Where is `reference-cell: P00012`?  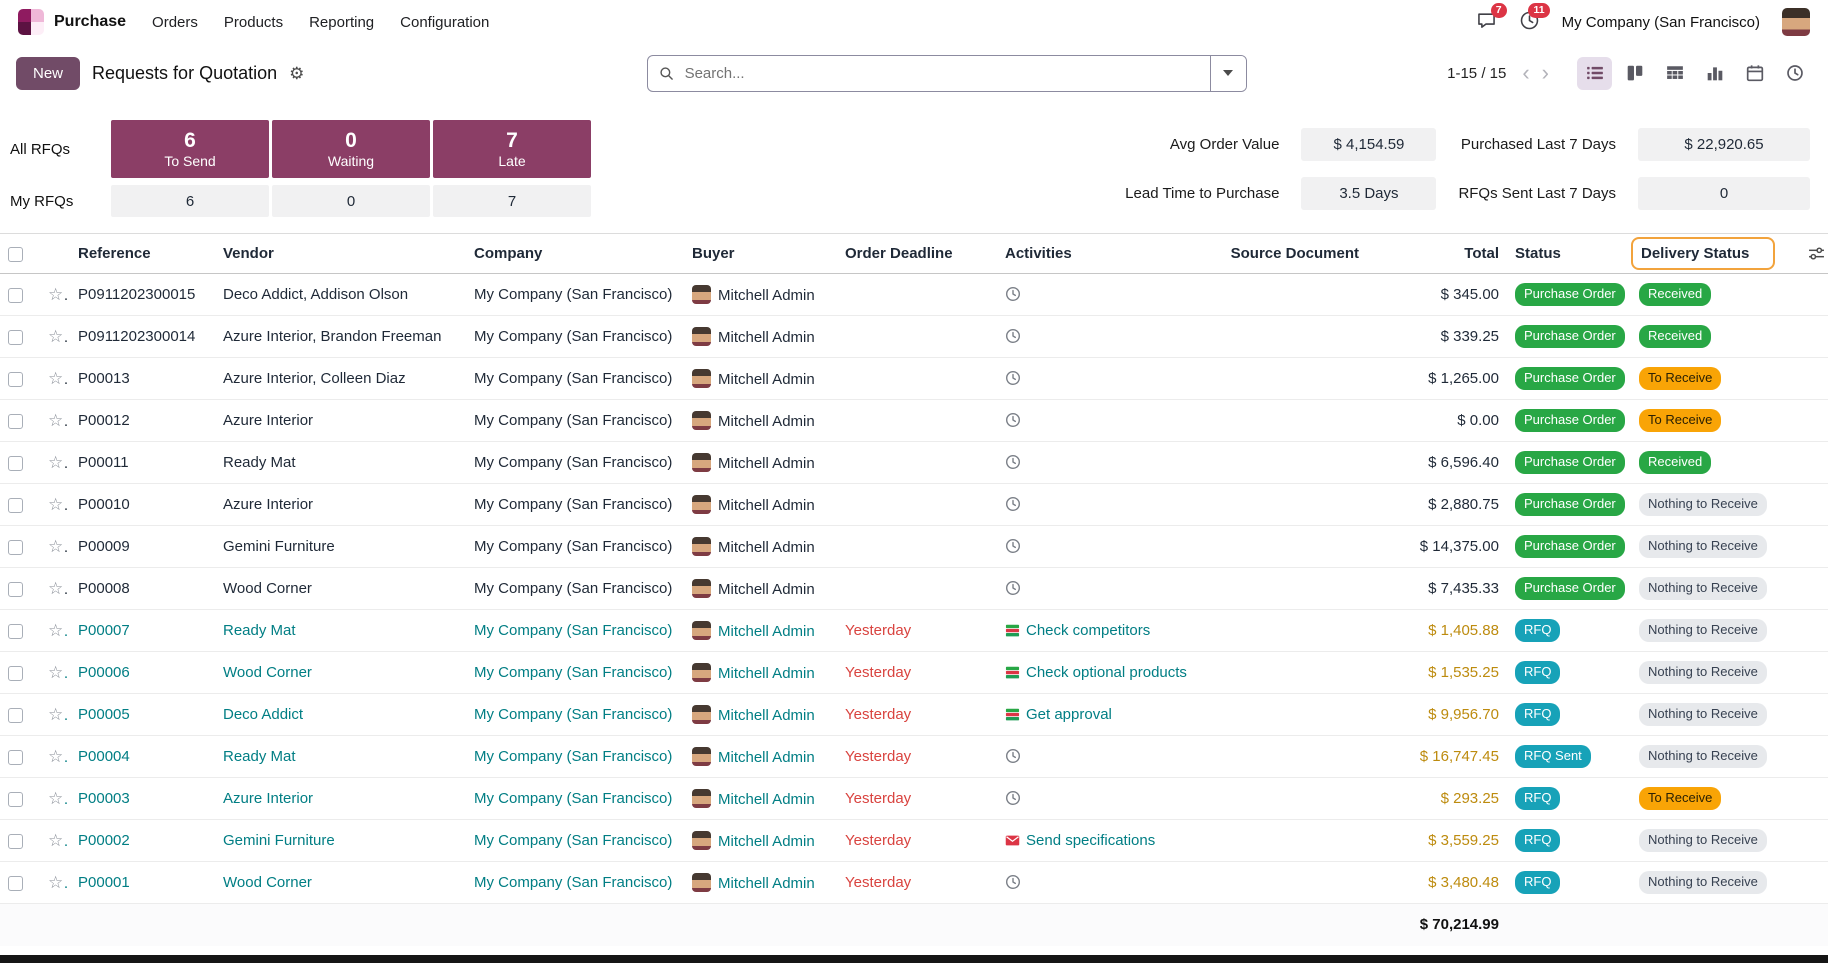
reference-cell: P00012 is located at coordinates (142, 420).